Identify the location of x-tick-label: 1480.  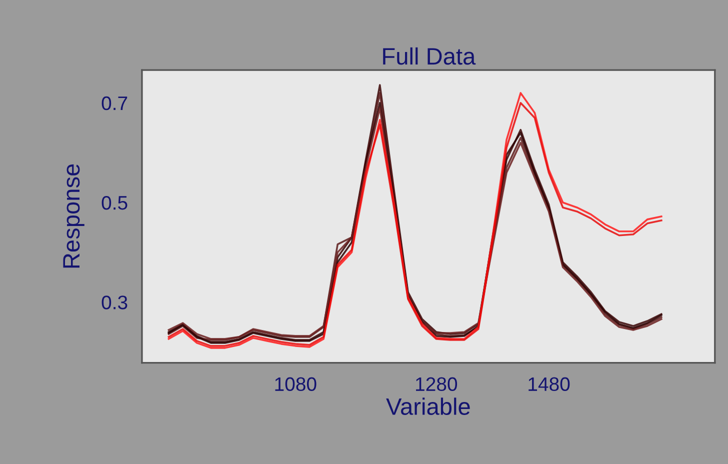
(549, 384).